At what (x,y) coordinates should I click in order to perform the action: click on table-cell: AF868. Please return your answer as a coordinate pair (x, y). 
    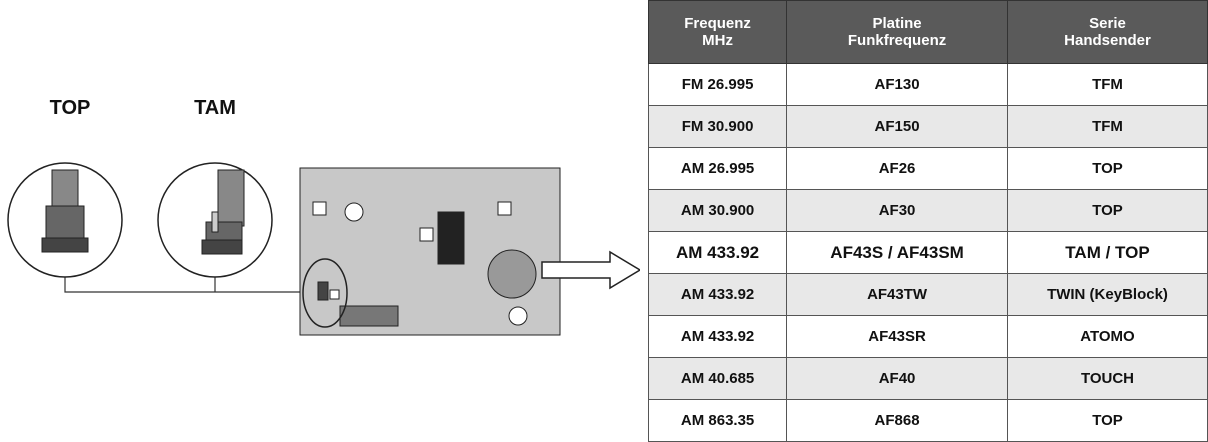
    Looking at the image, I should click on (897, 420).